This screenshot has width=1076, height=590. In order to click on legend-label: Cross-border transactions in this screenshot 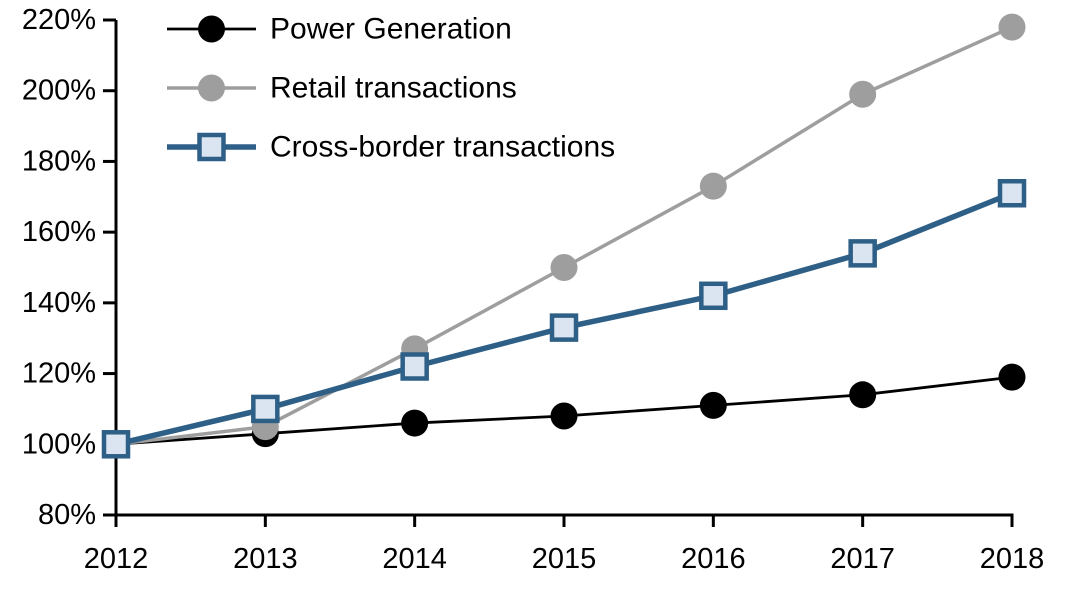, I will do `click(442, 147)`.